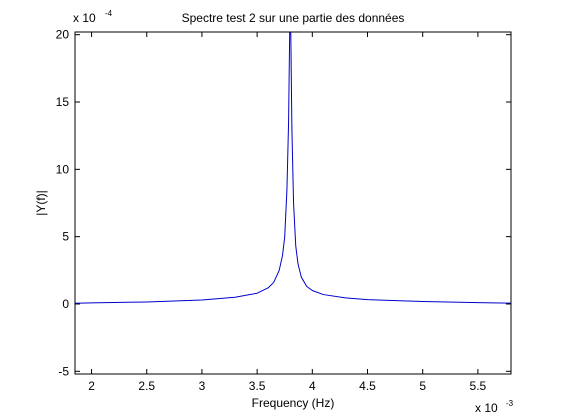 The height and width of the screenshot is (420, 561). Describe the element at coordinates (65, 304) in the screenshot. I see `y-tick-label: 0` at that location.